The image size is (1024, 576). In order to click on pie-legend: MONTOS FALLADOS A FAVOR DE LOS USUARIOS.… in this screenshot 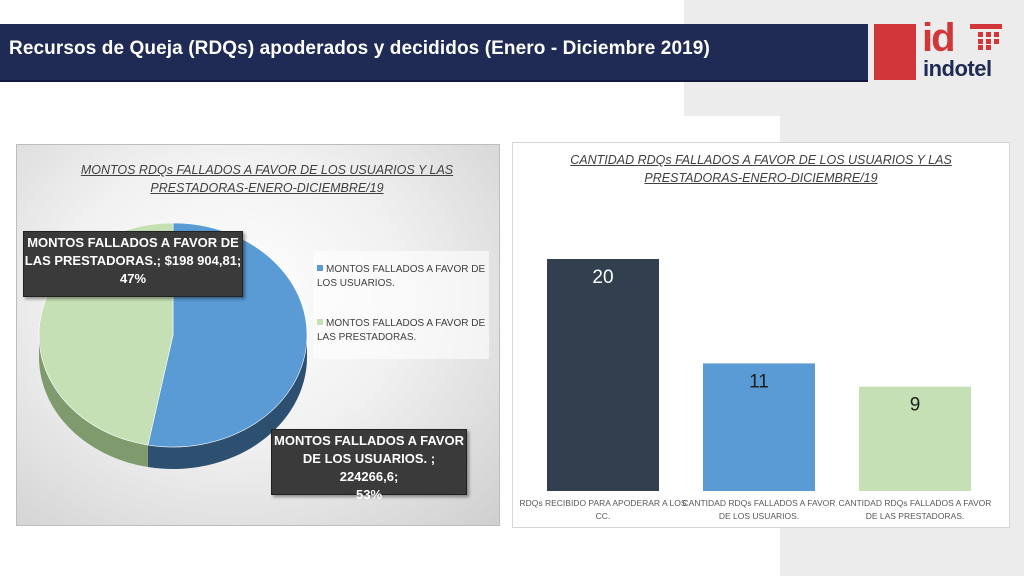, I will do `click(401, 305)`.